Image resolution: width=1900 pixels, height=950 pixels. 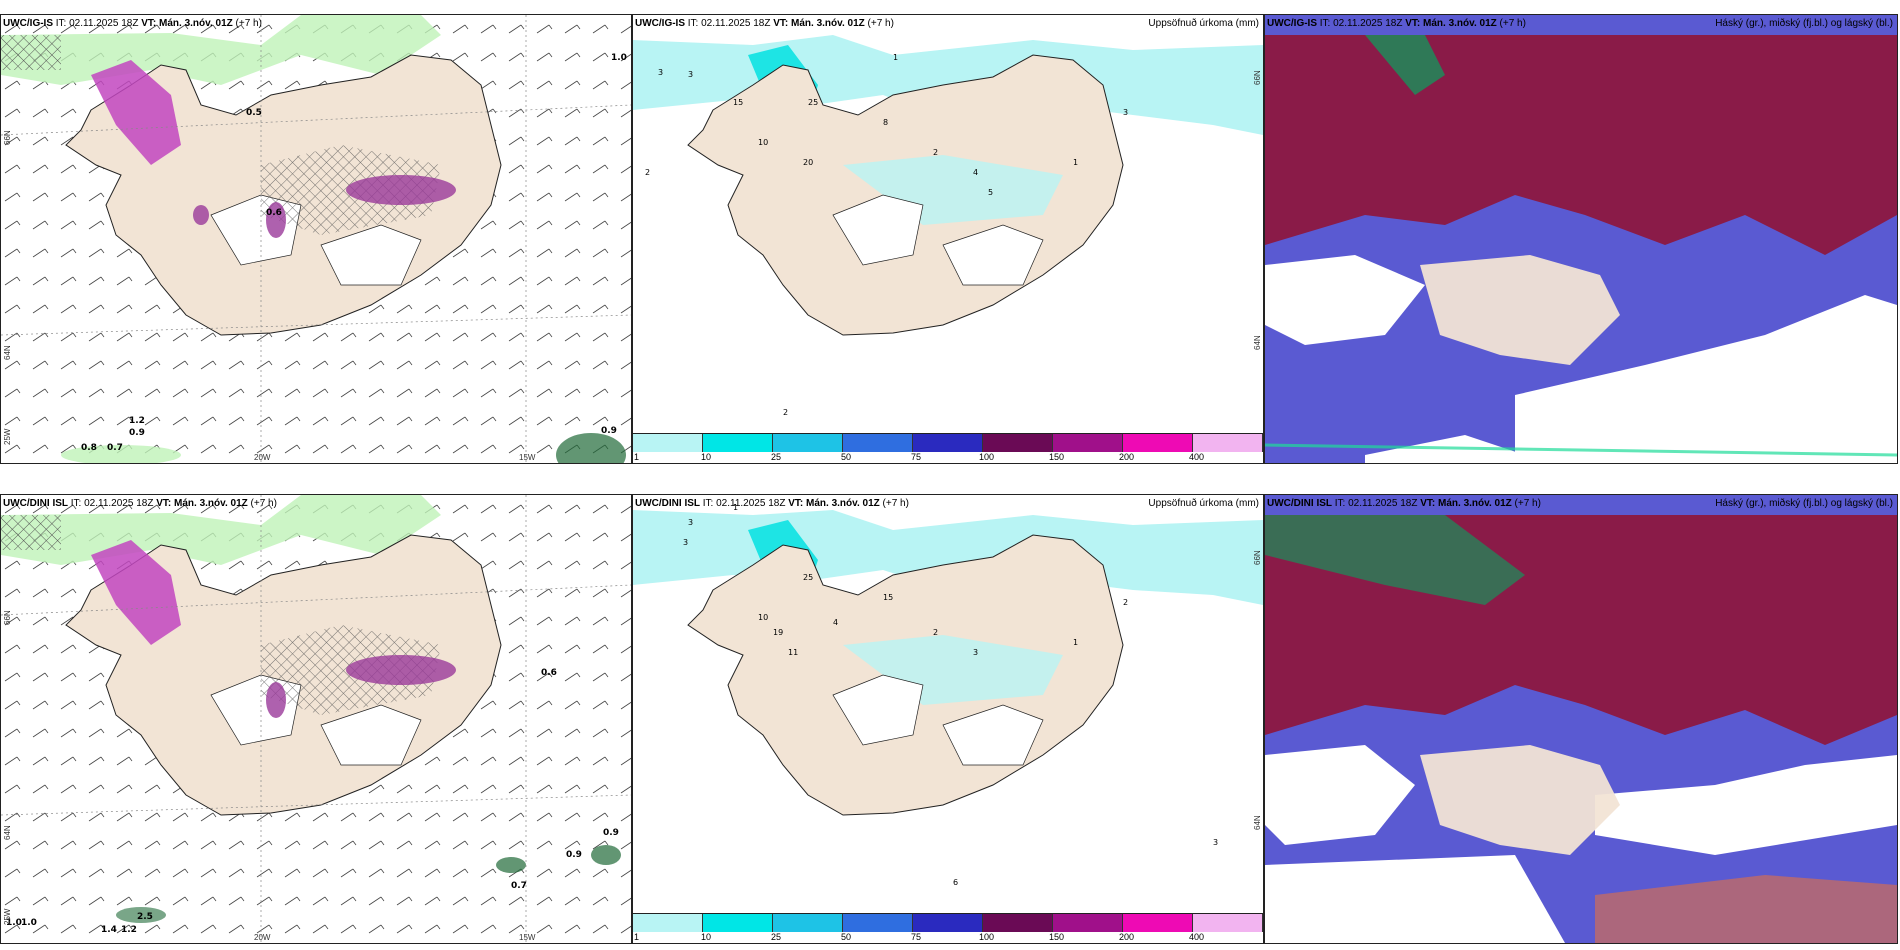 What do you see at coordinates (778, 632) in the screenshot?
I see `precip-value: 19` at bounding box center [778, 632].